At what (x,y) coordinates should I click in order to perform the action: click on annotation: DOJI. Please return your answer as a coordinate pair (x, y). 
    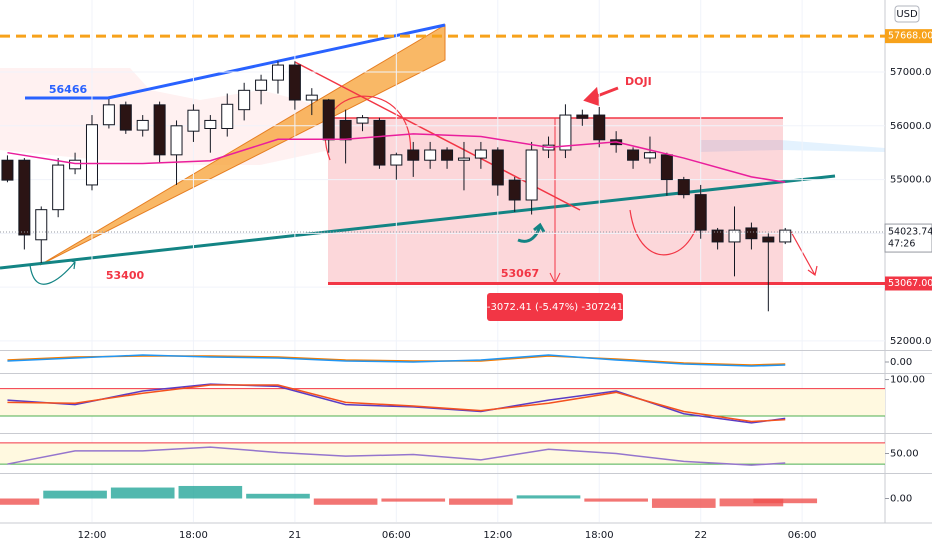
    Looking at the image, I should click on (638, 81).